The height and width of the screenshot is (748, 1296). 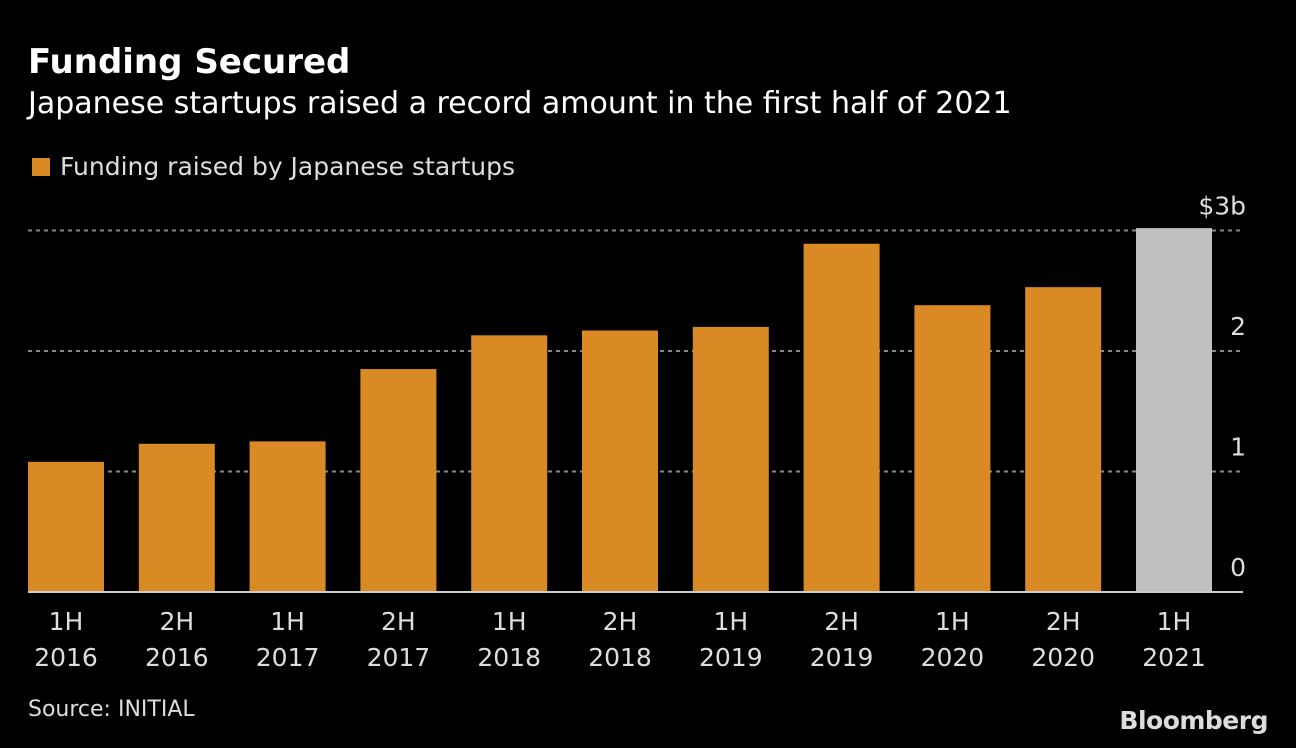 What do you see at coordinates (1193, 720) in the screenshot?
I see `bloomberg-logo: Bloomberg` at bounding box center [1193, 720].